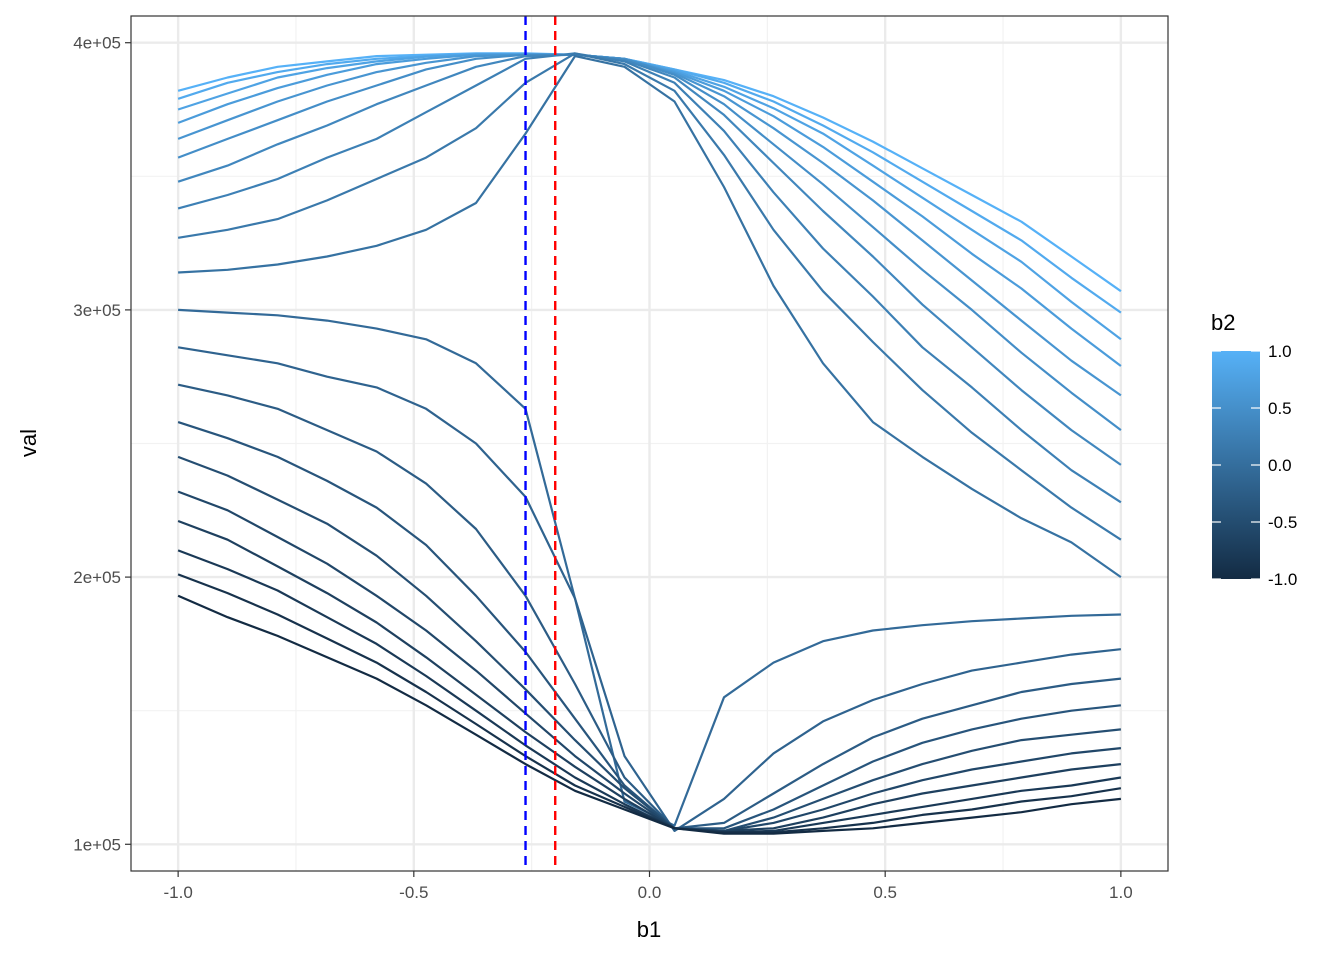  Describe the element at coordinates (1280, 408) in the screenshot. I see `legend-label: 0.5` at that location.